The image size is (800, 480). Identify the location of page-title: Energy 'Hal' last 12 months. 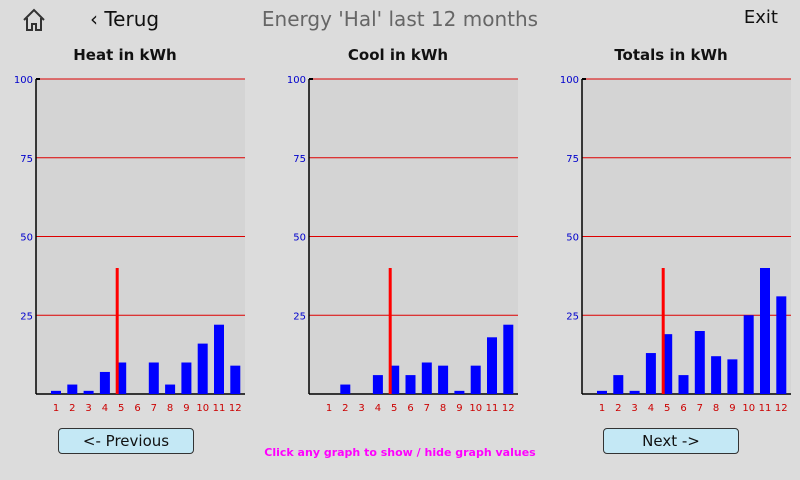
(400, 19).